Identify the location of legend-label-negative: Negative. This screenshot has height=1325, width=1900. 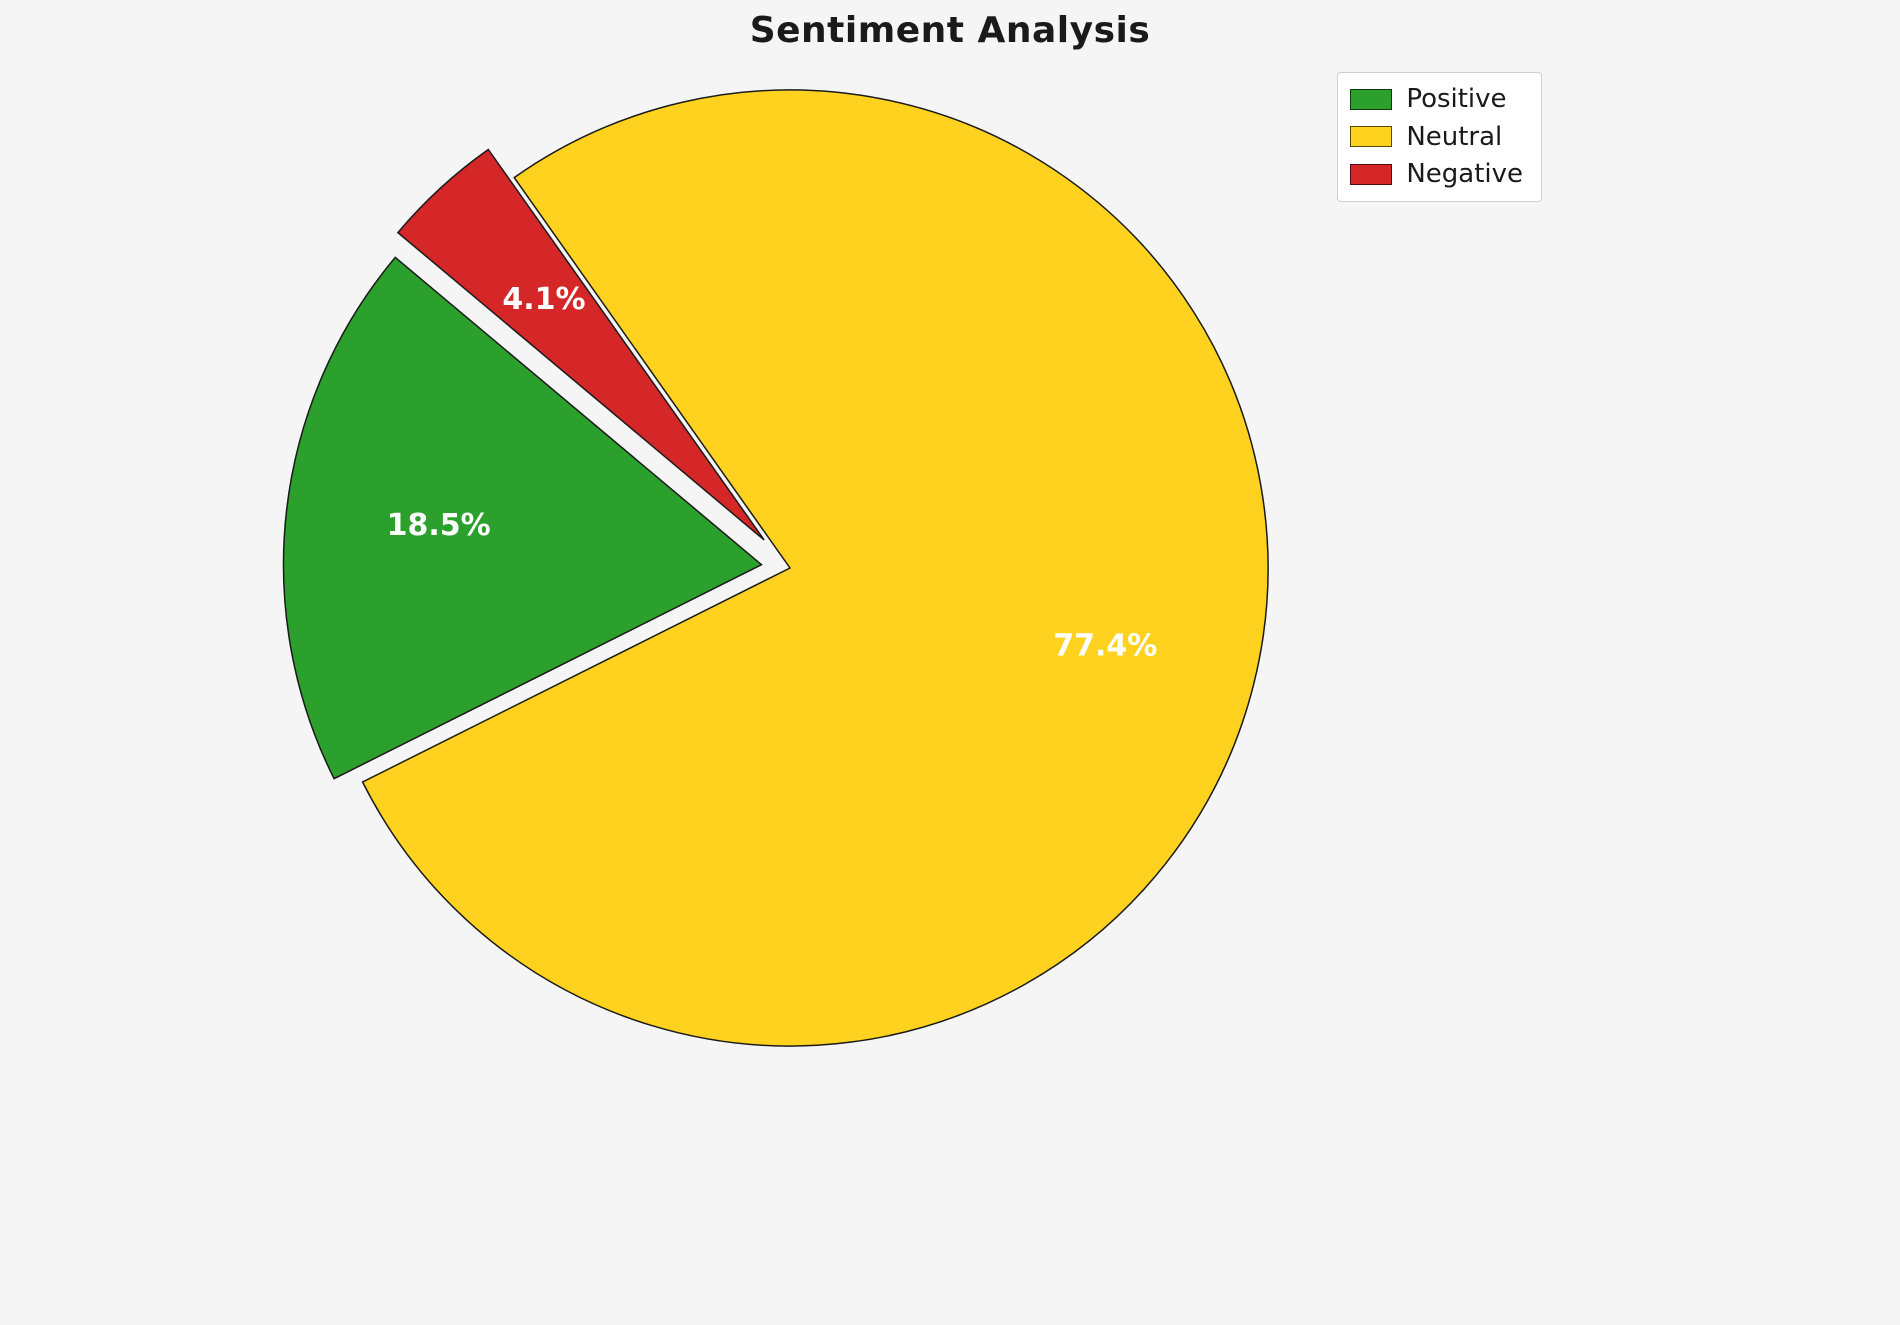
(1464, 174).